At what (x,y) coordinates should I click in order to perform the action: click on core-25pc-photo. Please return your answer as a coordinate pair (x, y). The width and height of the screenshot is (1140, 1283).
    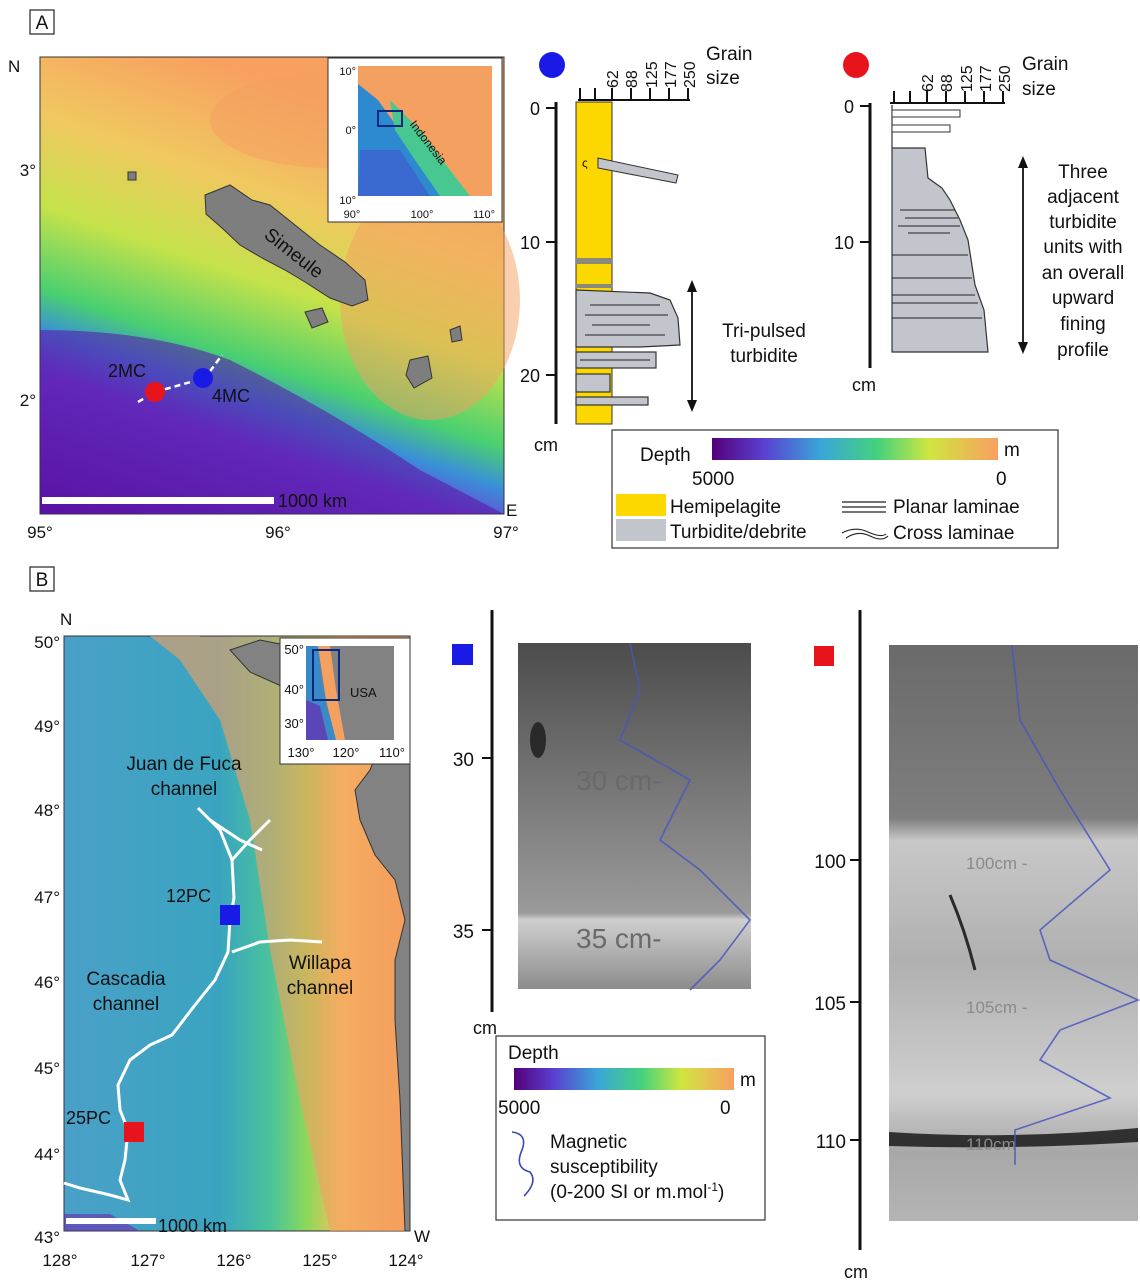
    Looking at the image, I should click on (1013, 933).